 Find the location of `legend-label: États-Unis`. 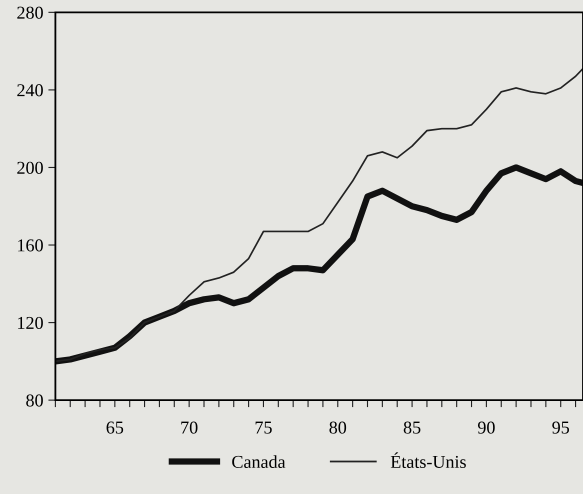

legend-label: États-Unis is located at coordinates (428, 460).